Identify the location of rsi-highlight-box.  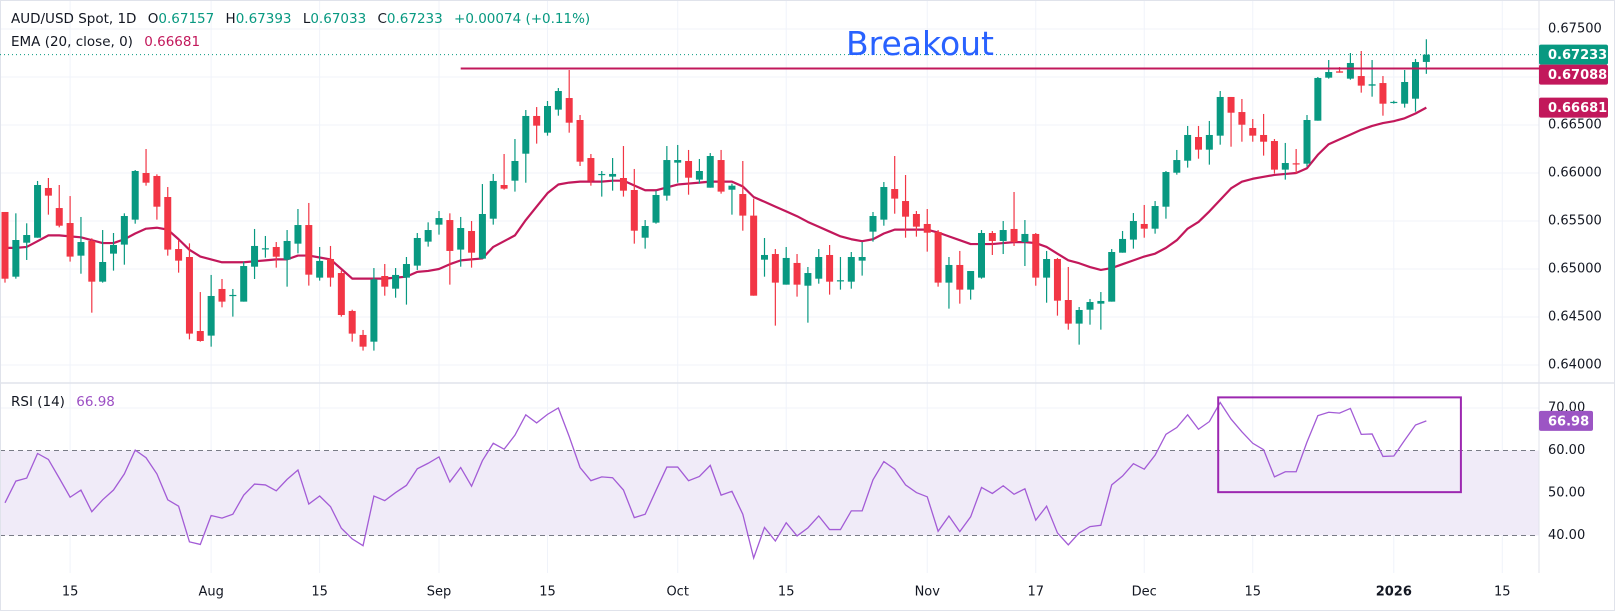
(1339, 445).